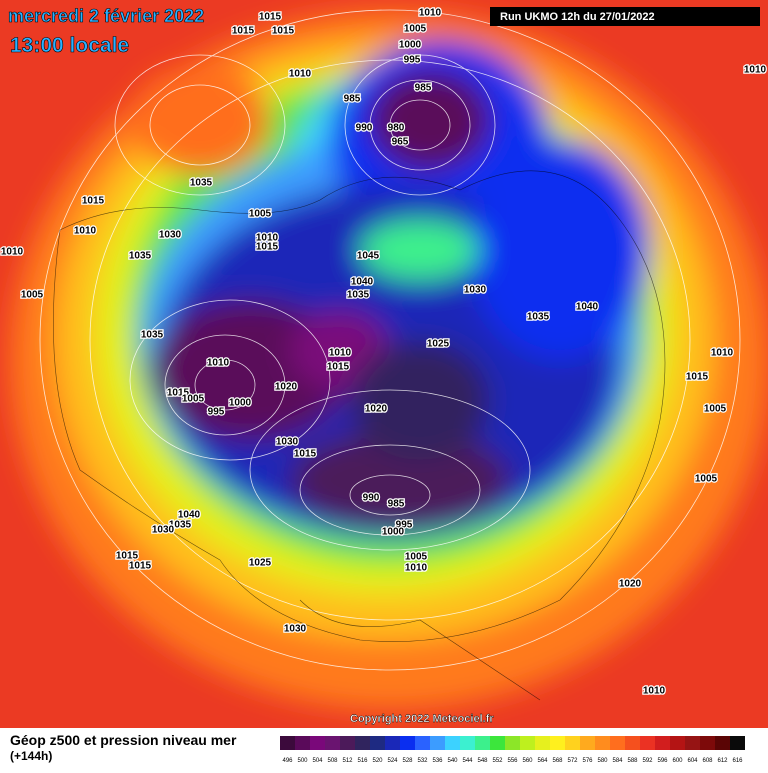 The image size is (768, 773). What do you see at coordinates (692, 761) in the screenshot?
I see `scale-label: 604` at bounding box center [692, 761].